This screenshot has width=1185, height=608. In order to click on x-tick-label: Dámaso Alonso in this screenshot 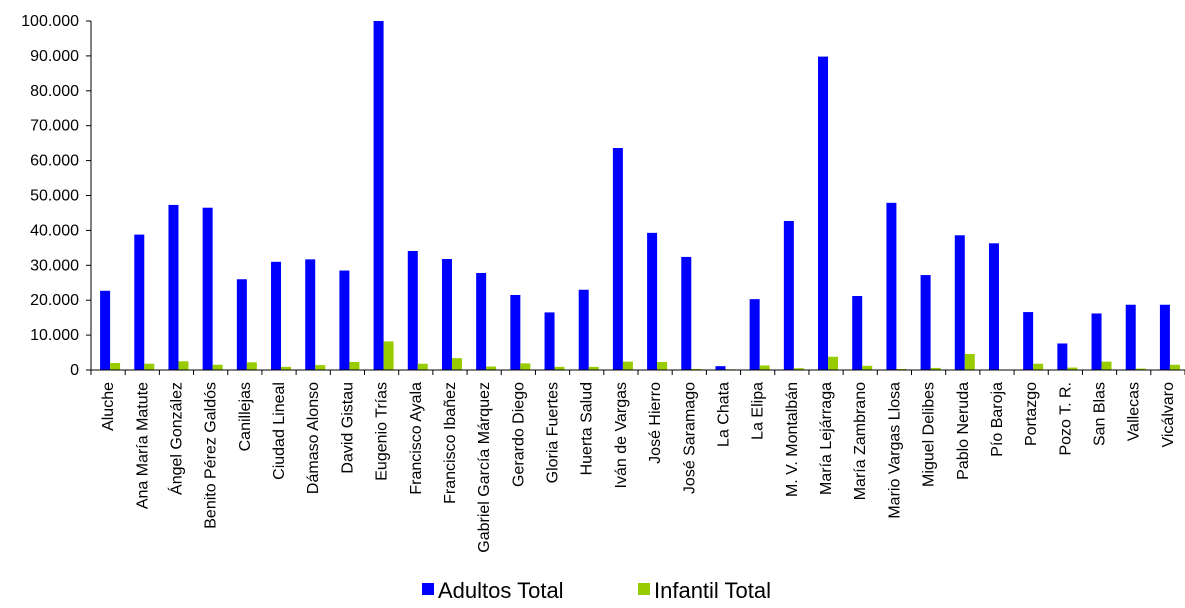, I will do `click(313, 438)`.